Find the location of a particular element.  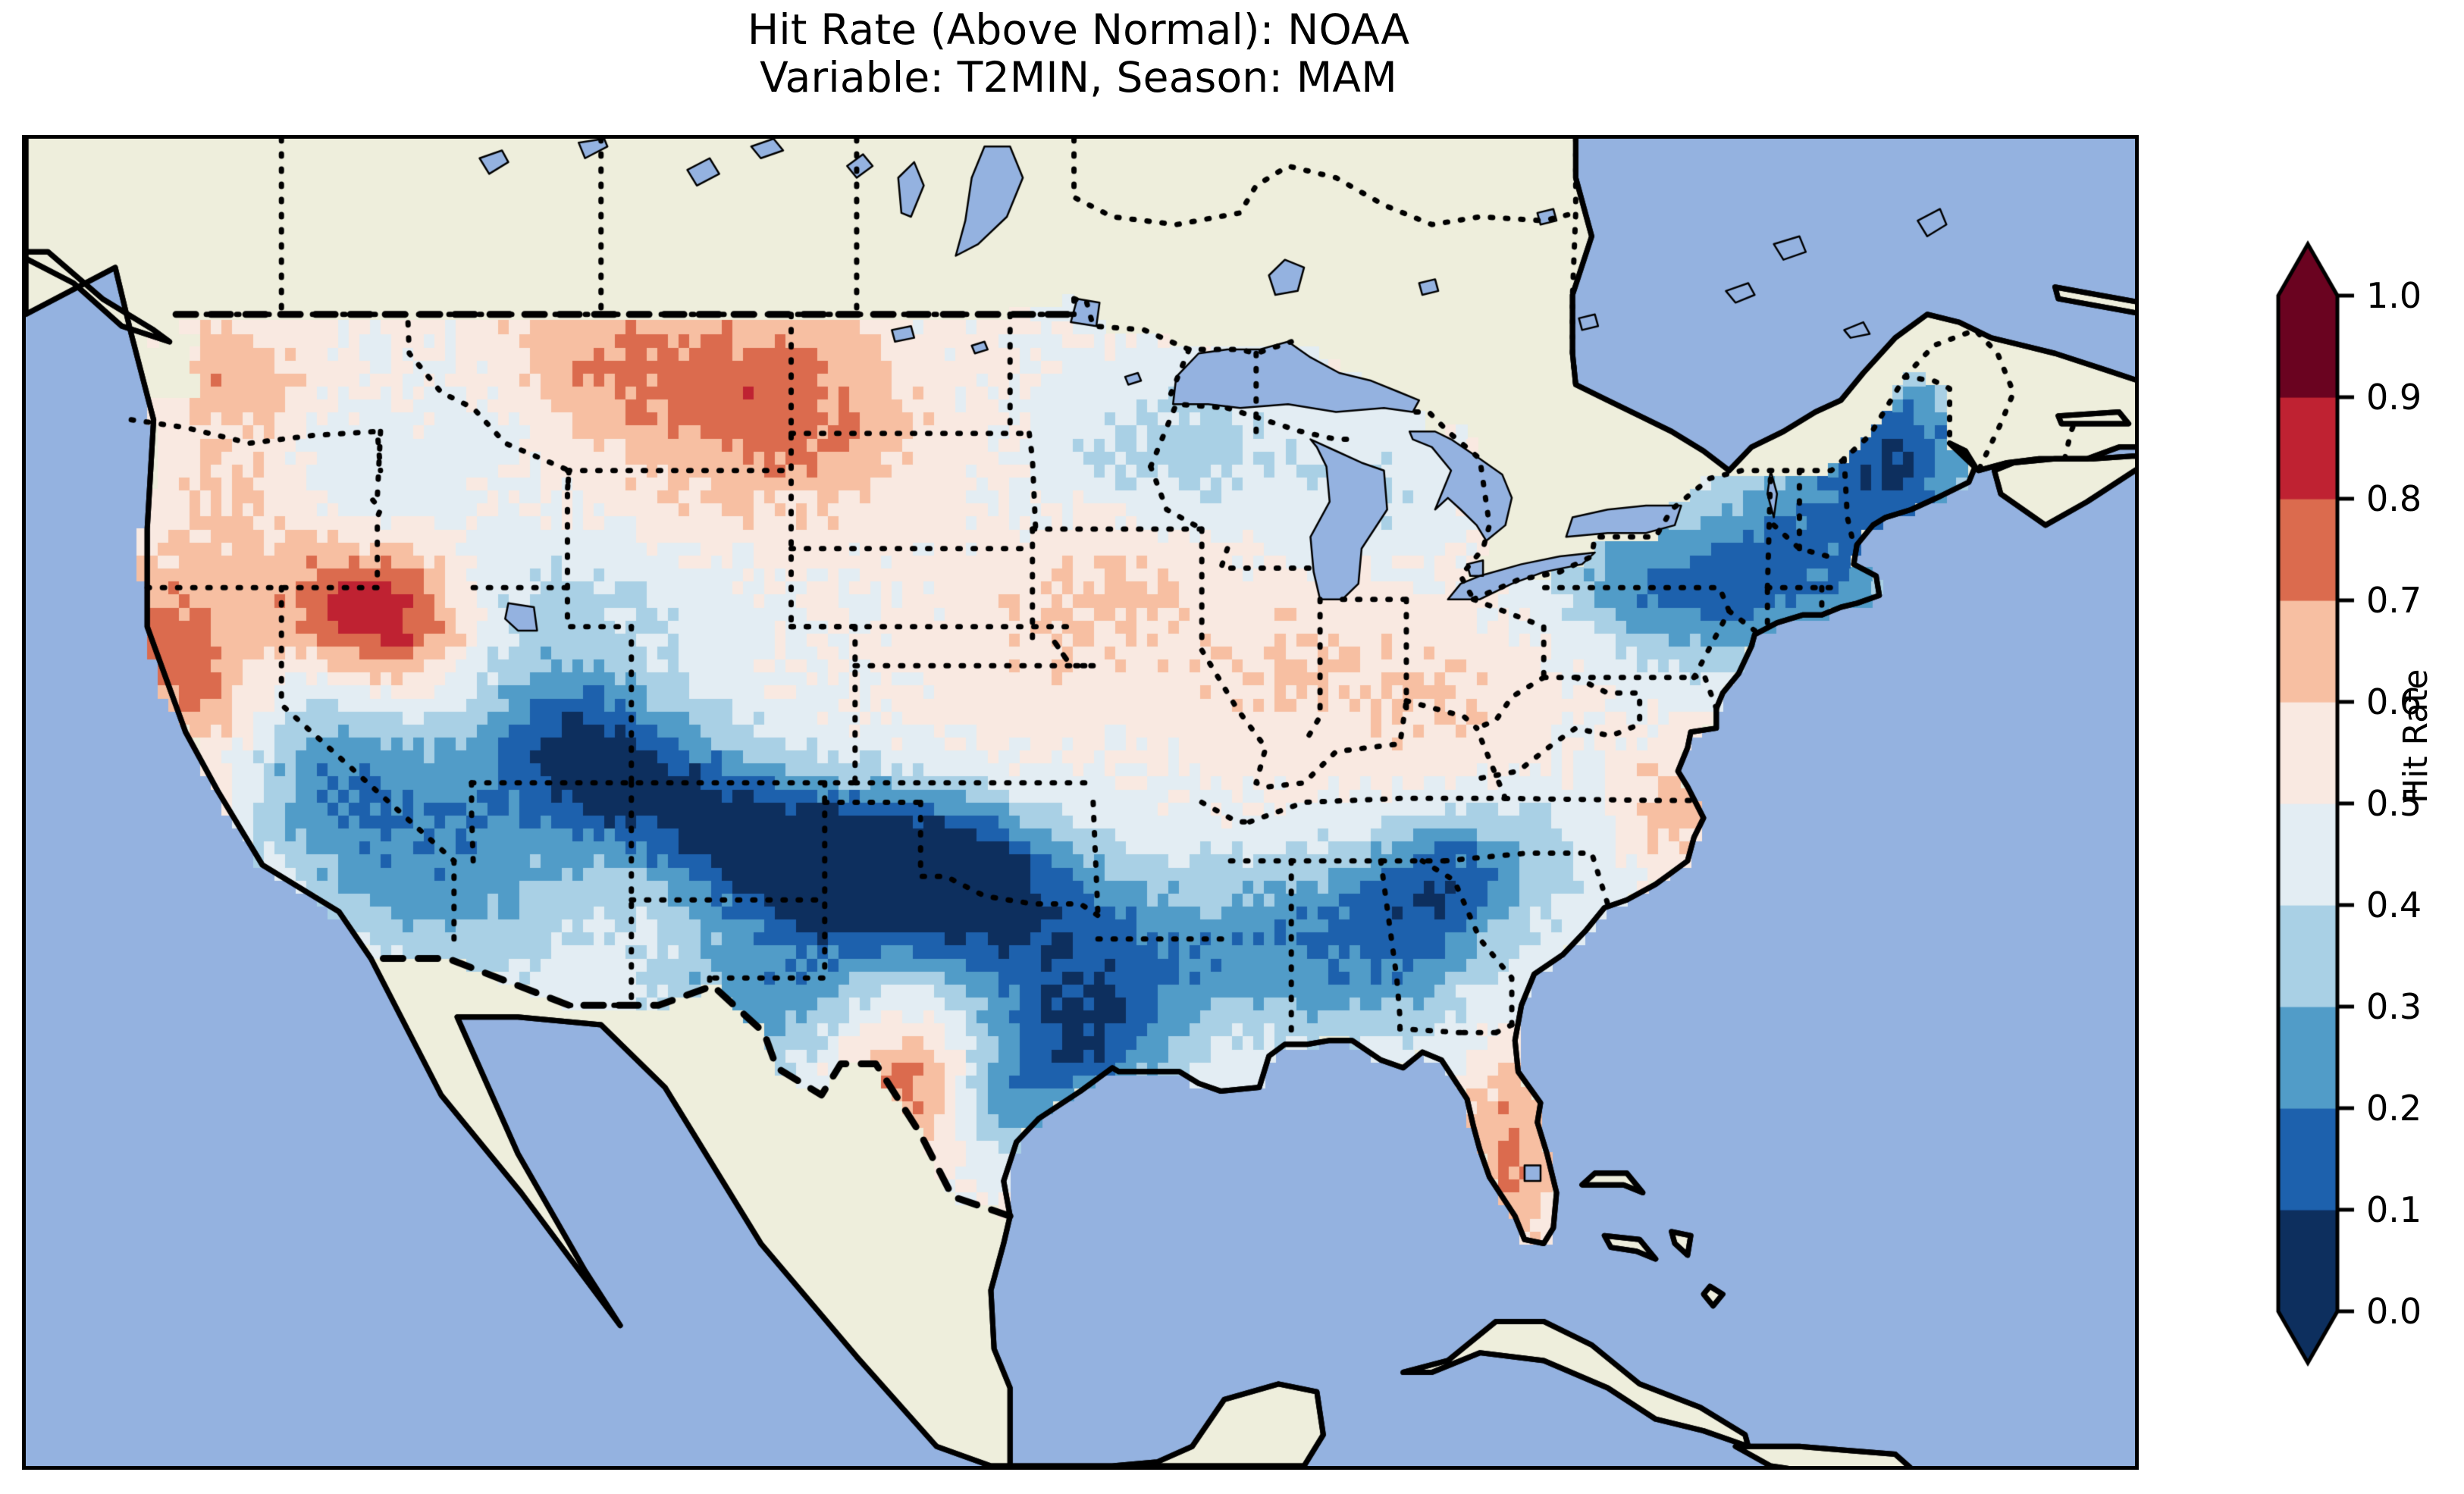

title-line-1: Hit Rate (Above Normal): NOAA is located at coordinates (1079, 29).